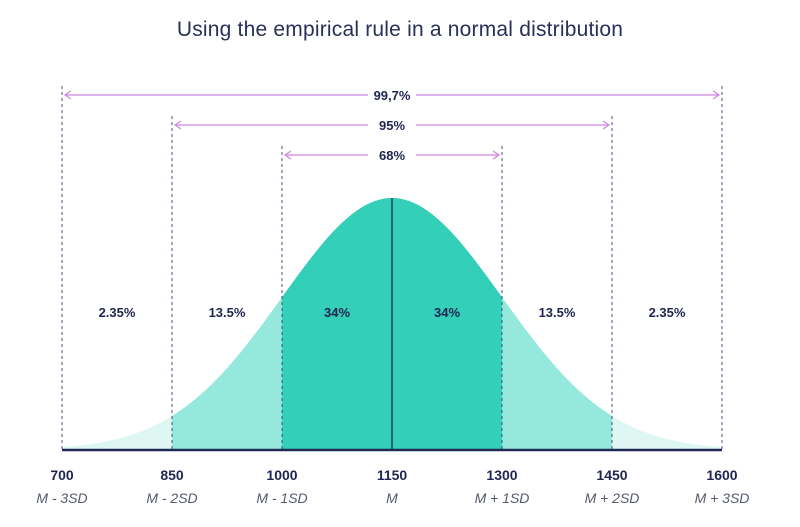 The height and width of the screenshot is (527, 800). Describe the element at coordinates (721, 475) in the screenshot. I see `x-tick-label-7: 1600` at that location.